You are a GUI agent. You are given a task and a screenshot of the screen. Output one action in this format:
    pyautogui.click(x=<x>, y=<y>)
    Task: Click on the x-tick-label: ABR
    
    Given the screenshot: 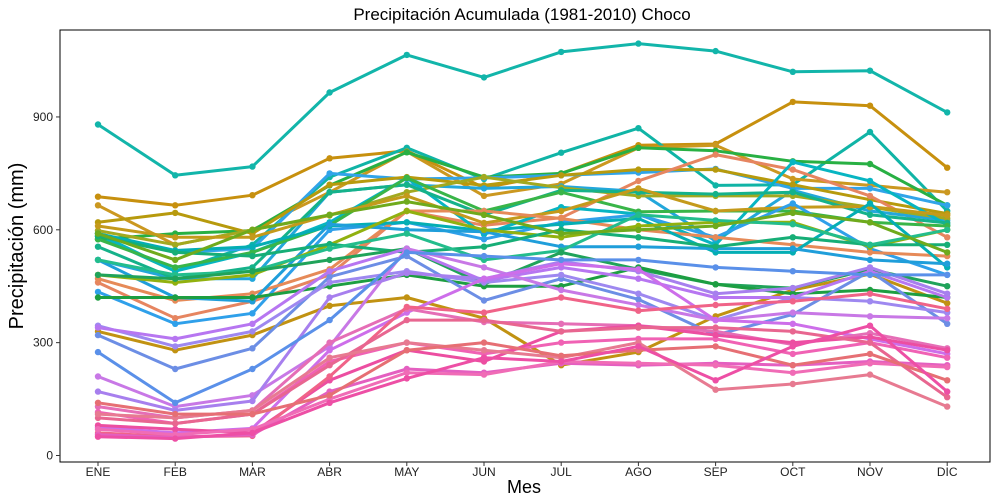 What is the action you would take?
    pyautogui.click(x=329, y=472)
    